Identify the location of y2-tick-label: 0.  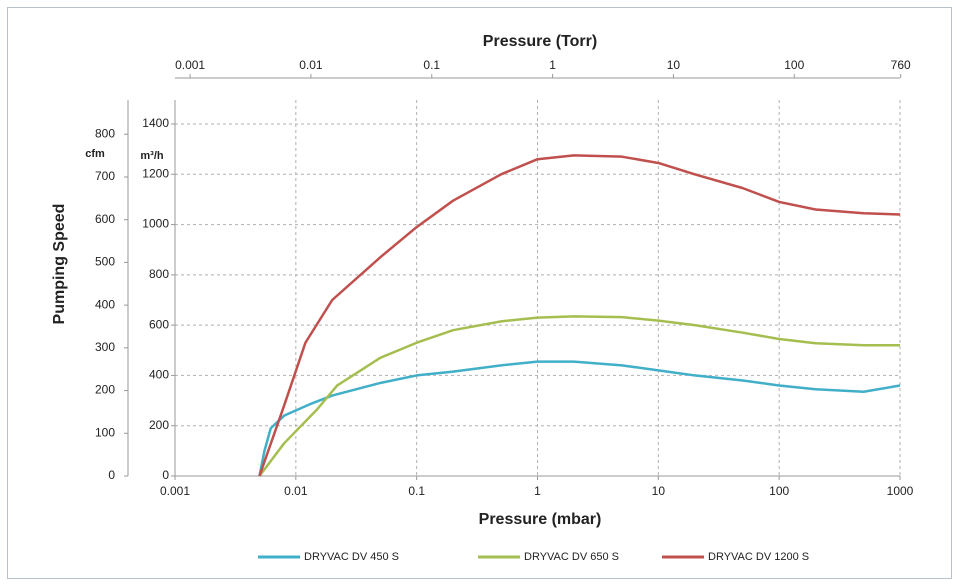
(111, 475).